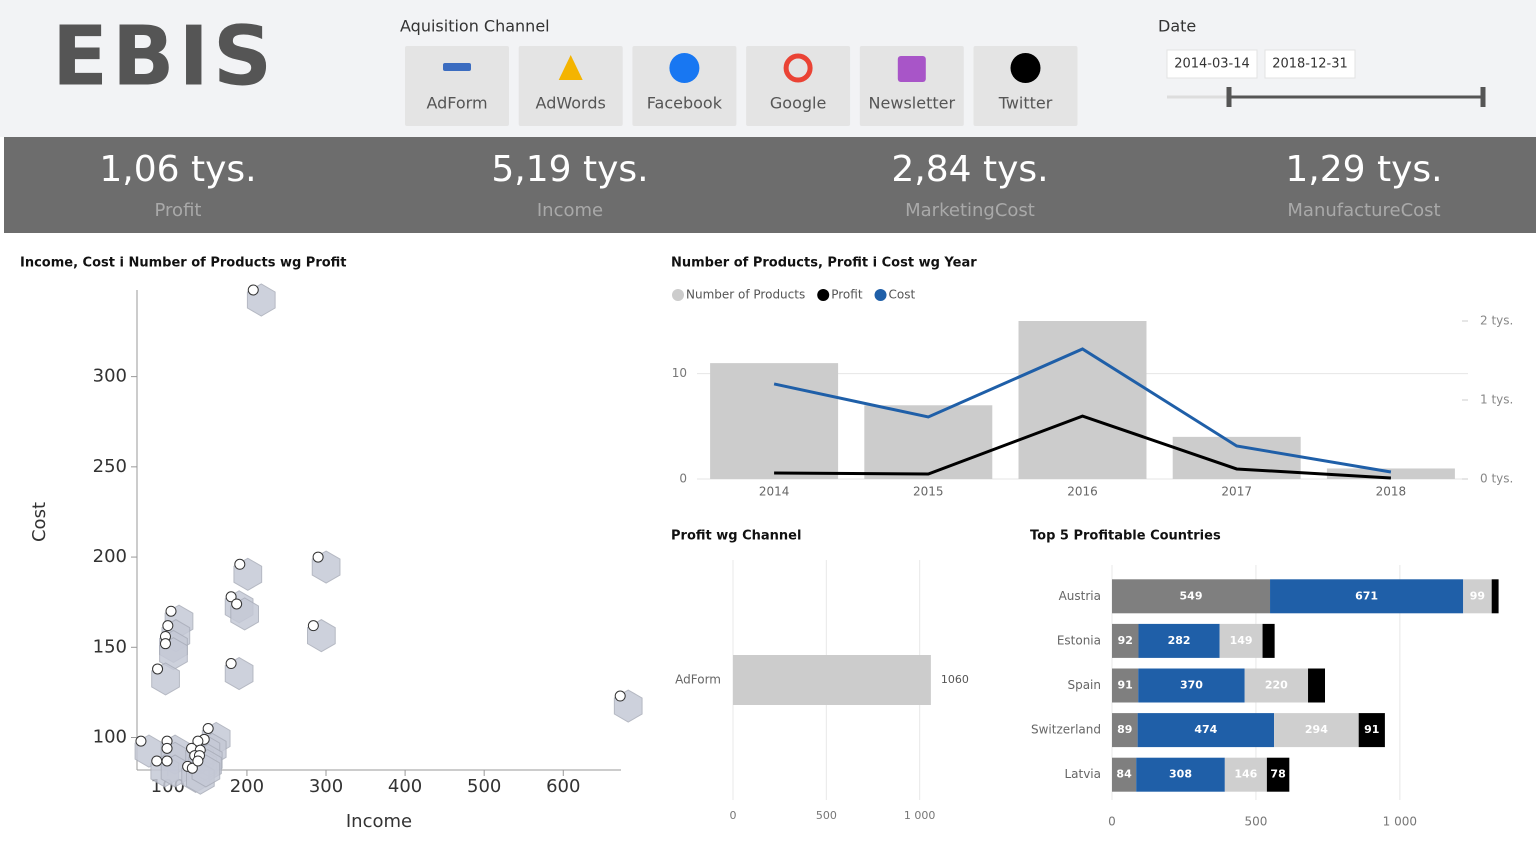 The image size is (1536, 852). Describe the element at coordinates (698, 680) in the screenshot. I see `y-tick-label: AdForm` at that location.